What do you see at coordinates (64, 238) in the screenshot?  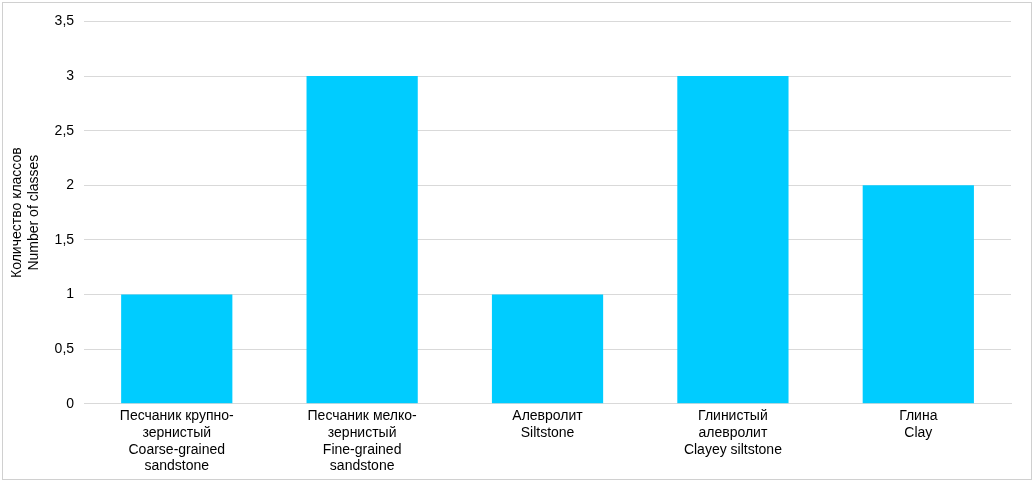 I see `y-tick-label: 1,5` at bounding box center [64, 238].